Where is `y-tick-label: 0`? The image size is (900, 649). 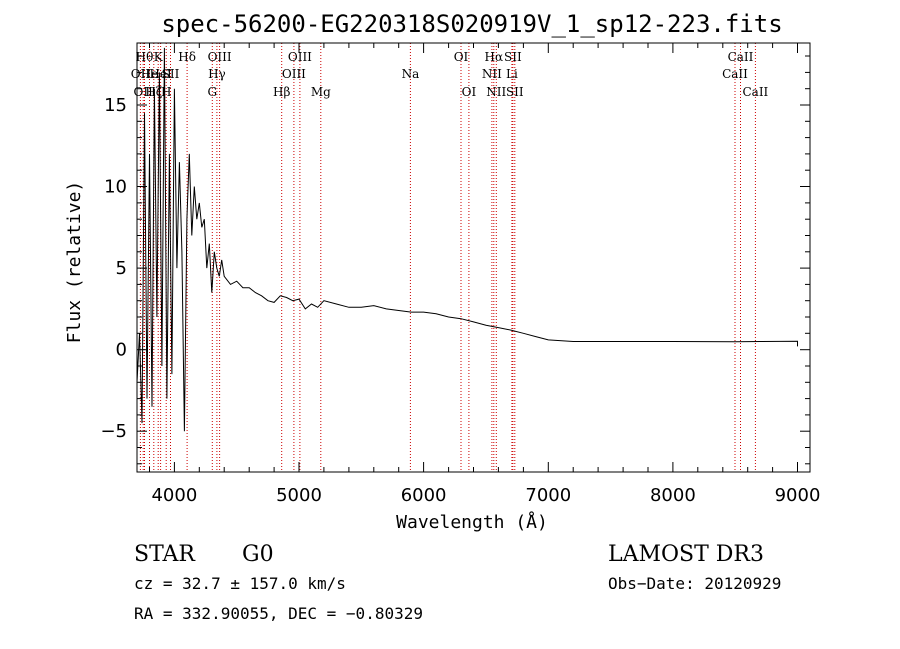
y-tick-label: 0 is located at coordinates (121, 350).